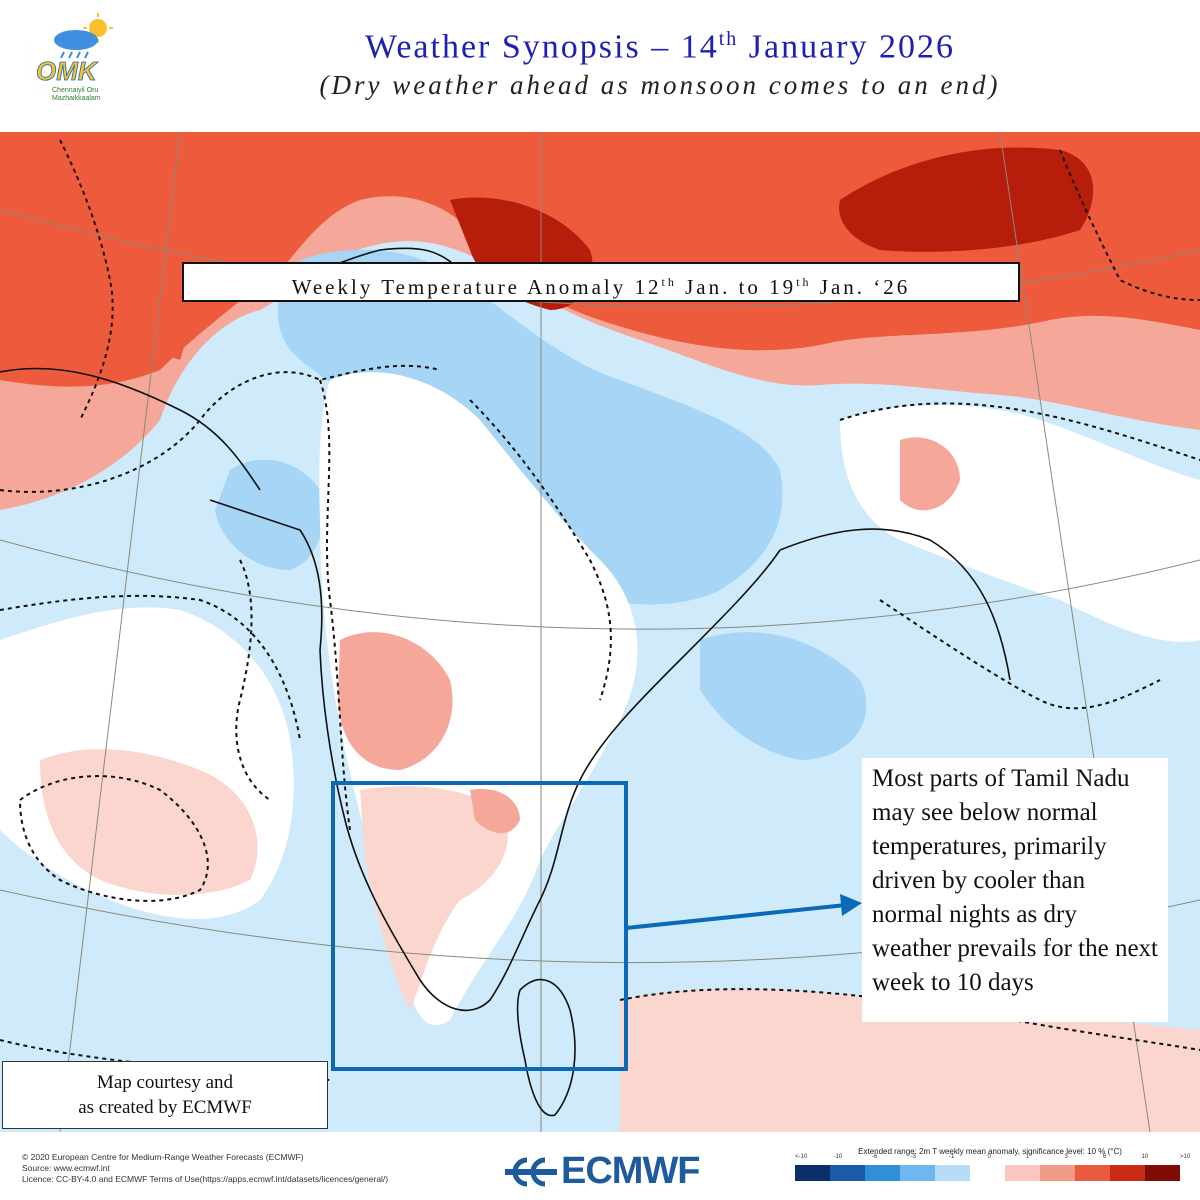 This screenshot has height=1200, width=1200. What do you see at coordinates (531, 1171) in the screenshot?
I see `ecmwf-icon` at bounding box center [531, 1171].